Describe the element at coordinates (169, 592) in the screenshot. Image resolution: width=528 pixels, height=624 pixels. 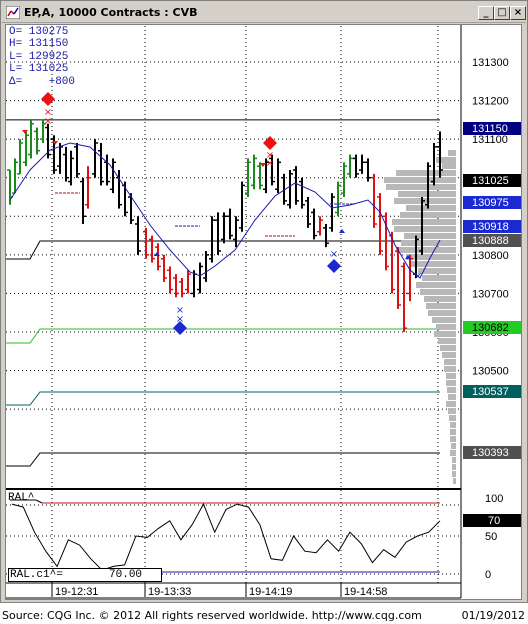
I see `time-label: 19-13:33` at that location.